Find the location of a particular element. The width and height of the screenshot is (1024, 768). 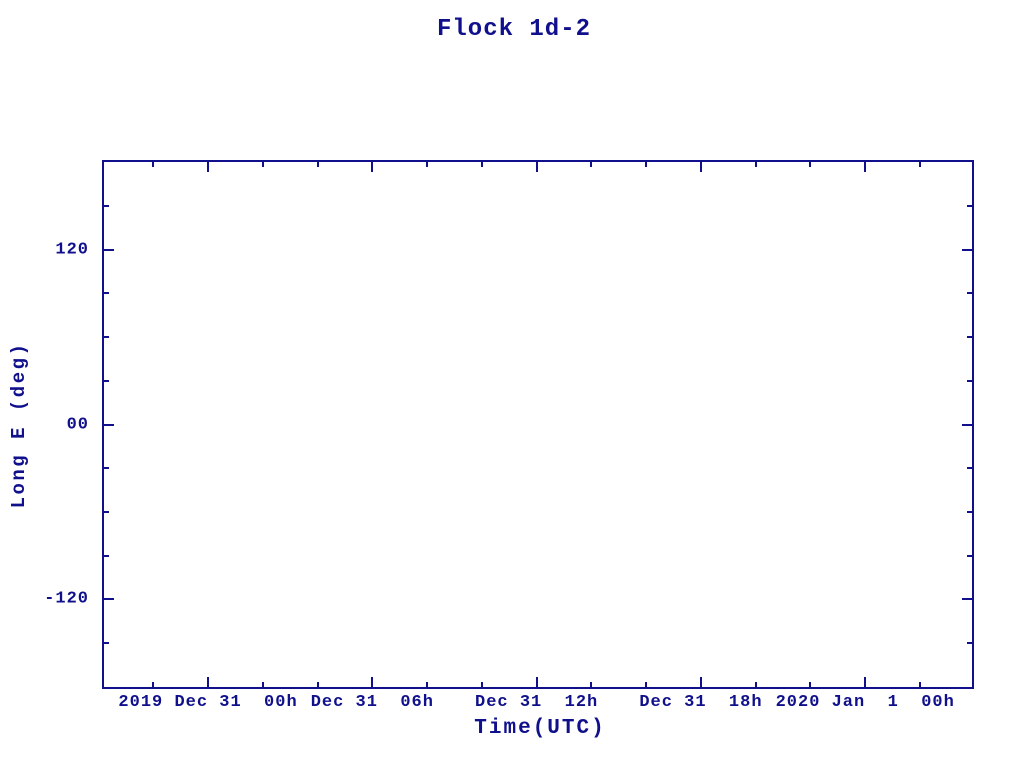

x-axis-title: Time(UTC) is located at coordinates (540, 728).